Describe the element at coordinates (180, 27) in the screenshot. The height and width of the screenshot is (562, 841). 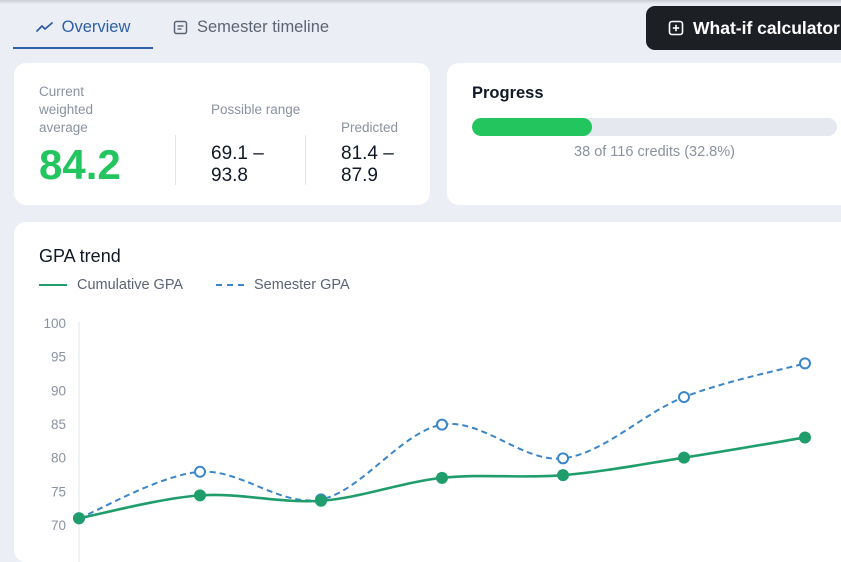
I see `document-icon` at that location.